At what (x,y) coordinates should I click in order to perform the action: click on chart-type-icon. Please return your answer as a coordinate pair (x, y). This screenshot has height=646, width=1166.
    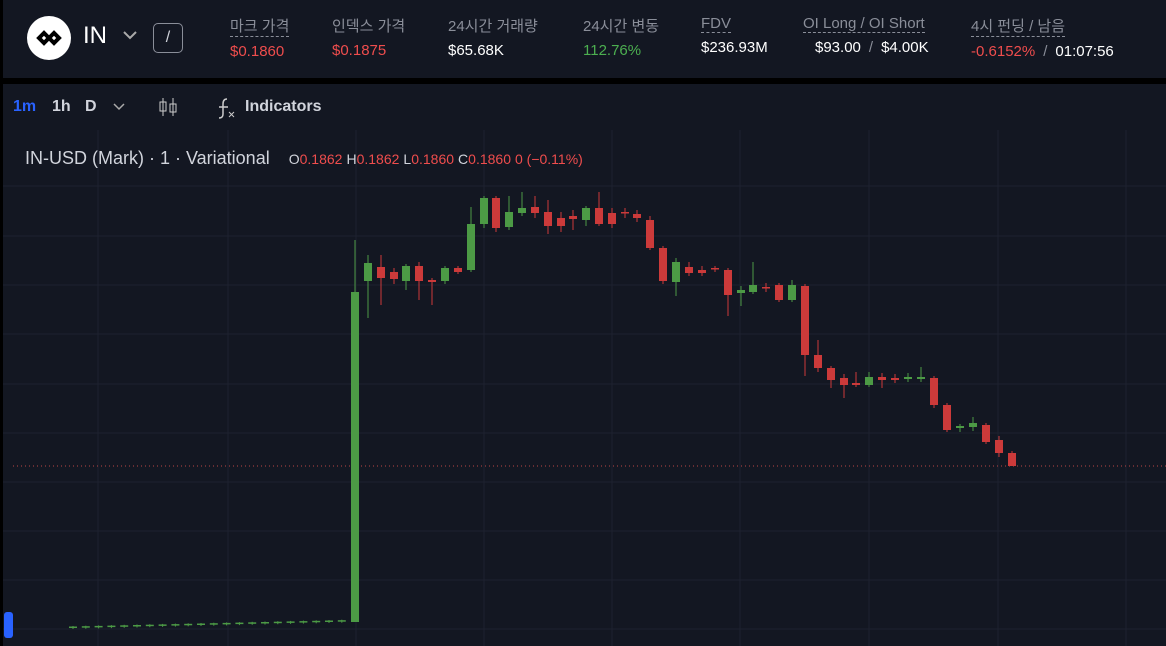
    Looking at the image, I should click on (168, 107).